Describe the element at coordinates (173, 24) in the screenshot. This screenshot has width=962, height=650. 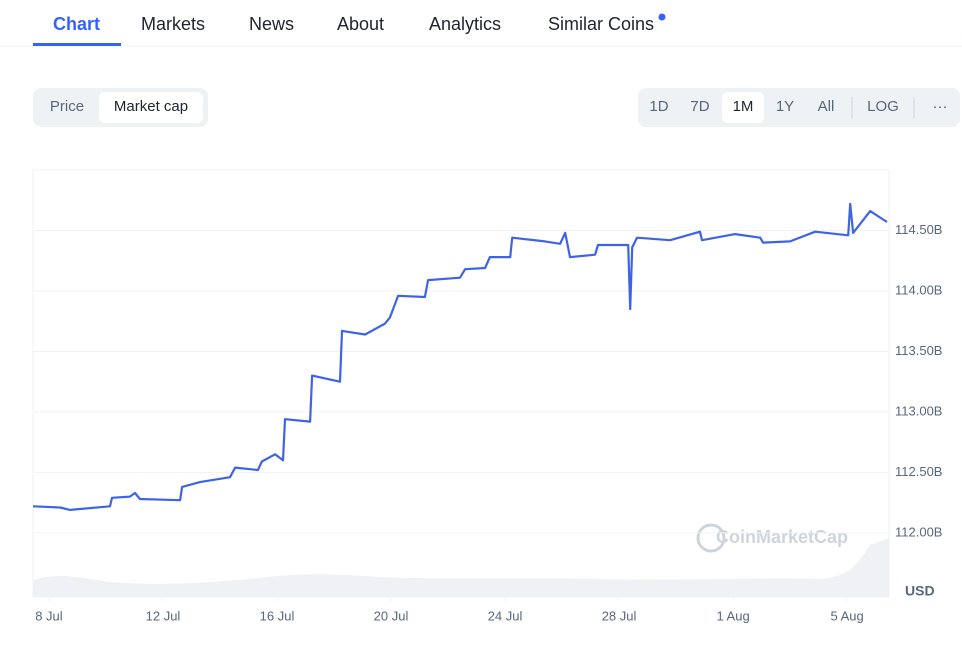
I see `tab: Markets` at that location.